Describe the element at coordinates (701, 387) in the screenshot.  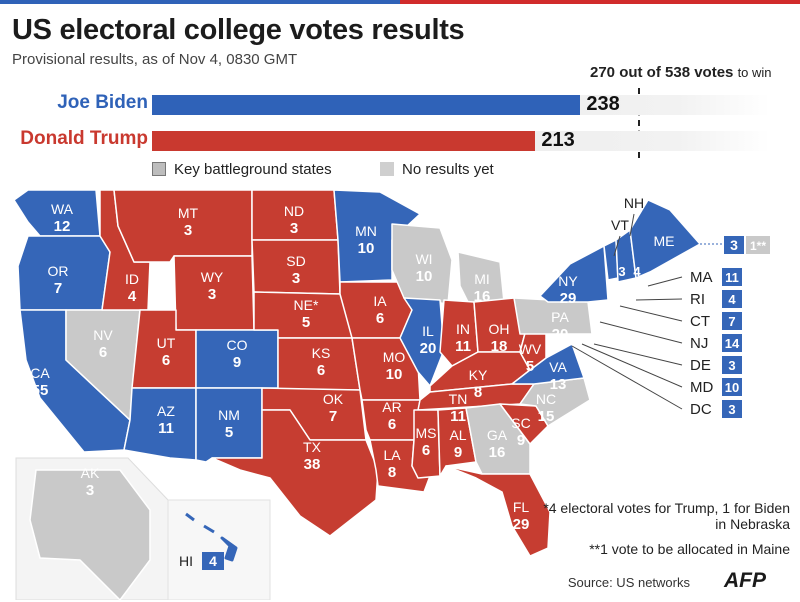
I see `small-state-code-md: MD` at that location.